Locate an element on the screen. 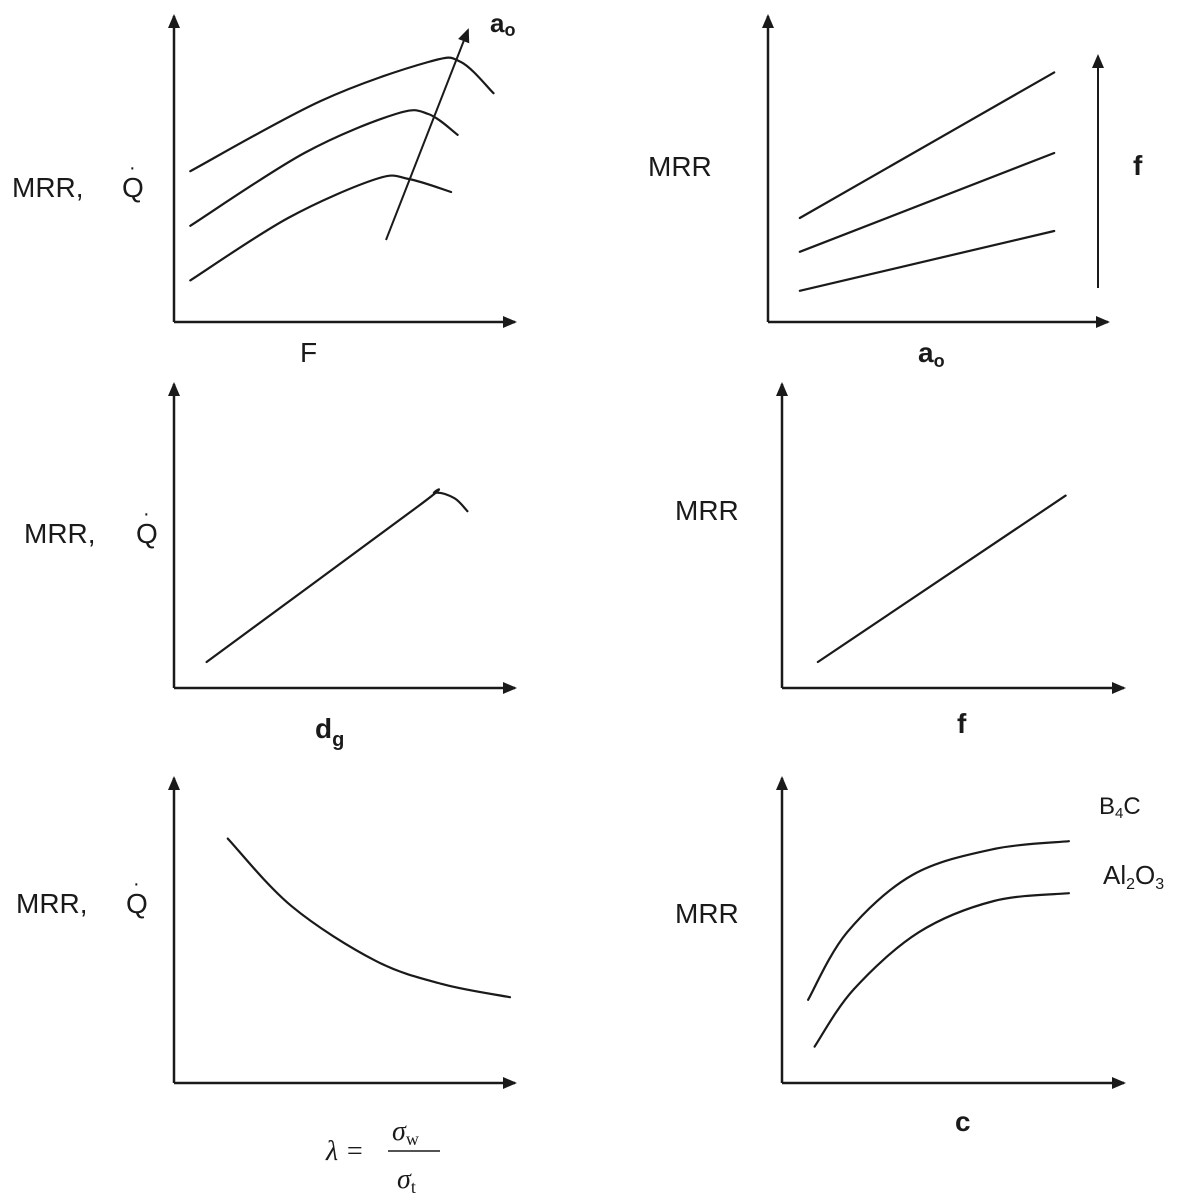 This screenshot has width=1202, height=1204. x-axis-label: F is located at coordinates (308, 352).